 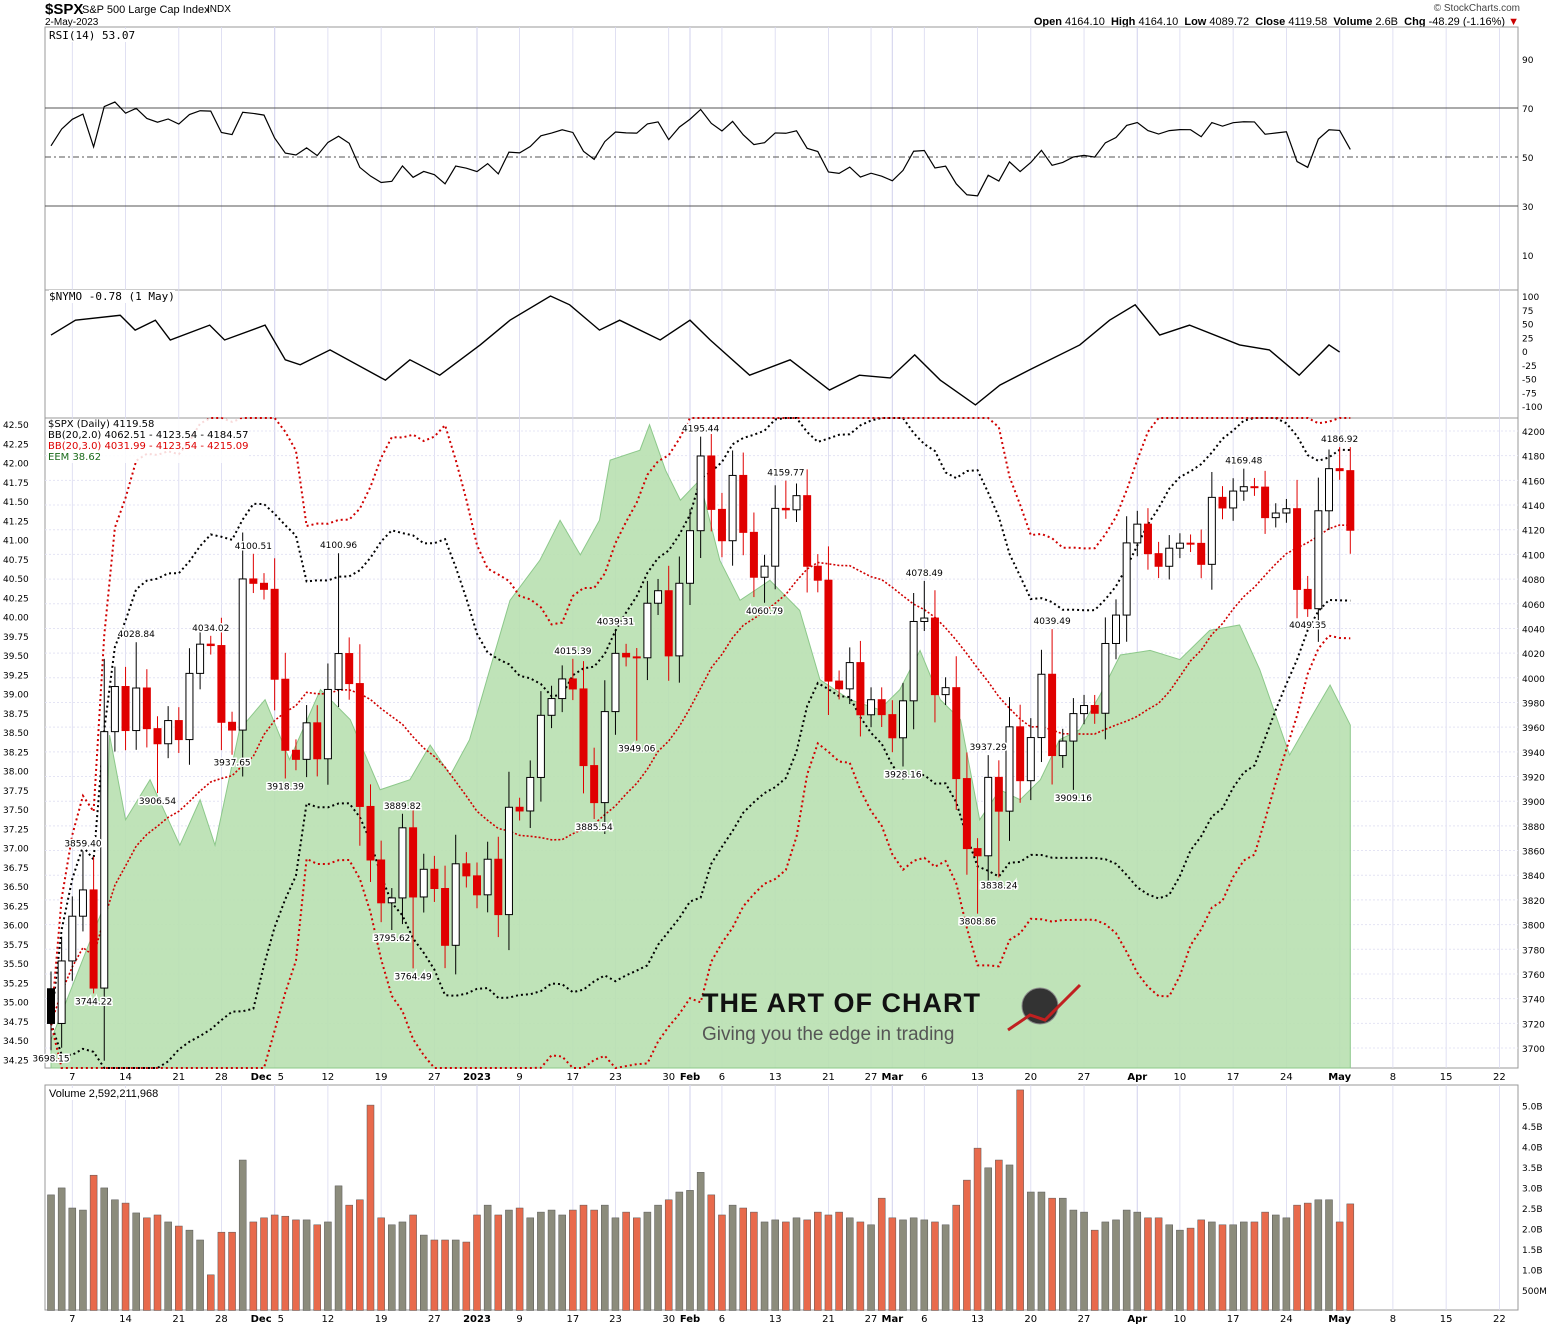 I want to click on x-tick-label: 9, so click(x=519, y=1077).